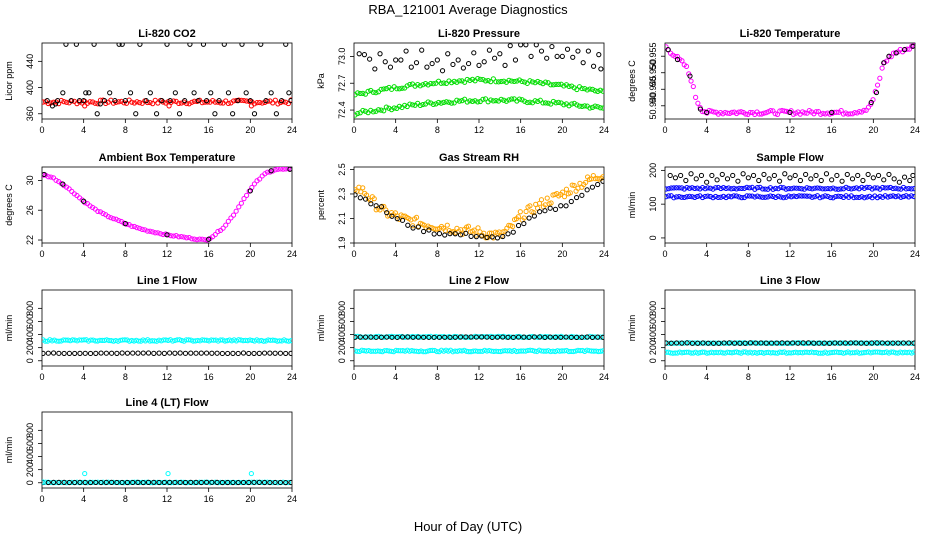  What do you see at coordinates (9, 81) in the screenshot?
I see `y-axis-label: Licor ppm` at bounding box center [9, 81].